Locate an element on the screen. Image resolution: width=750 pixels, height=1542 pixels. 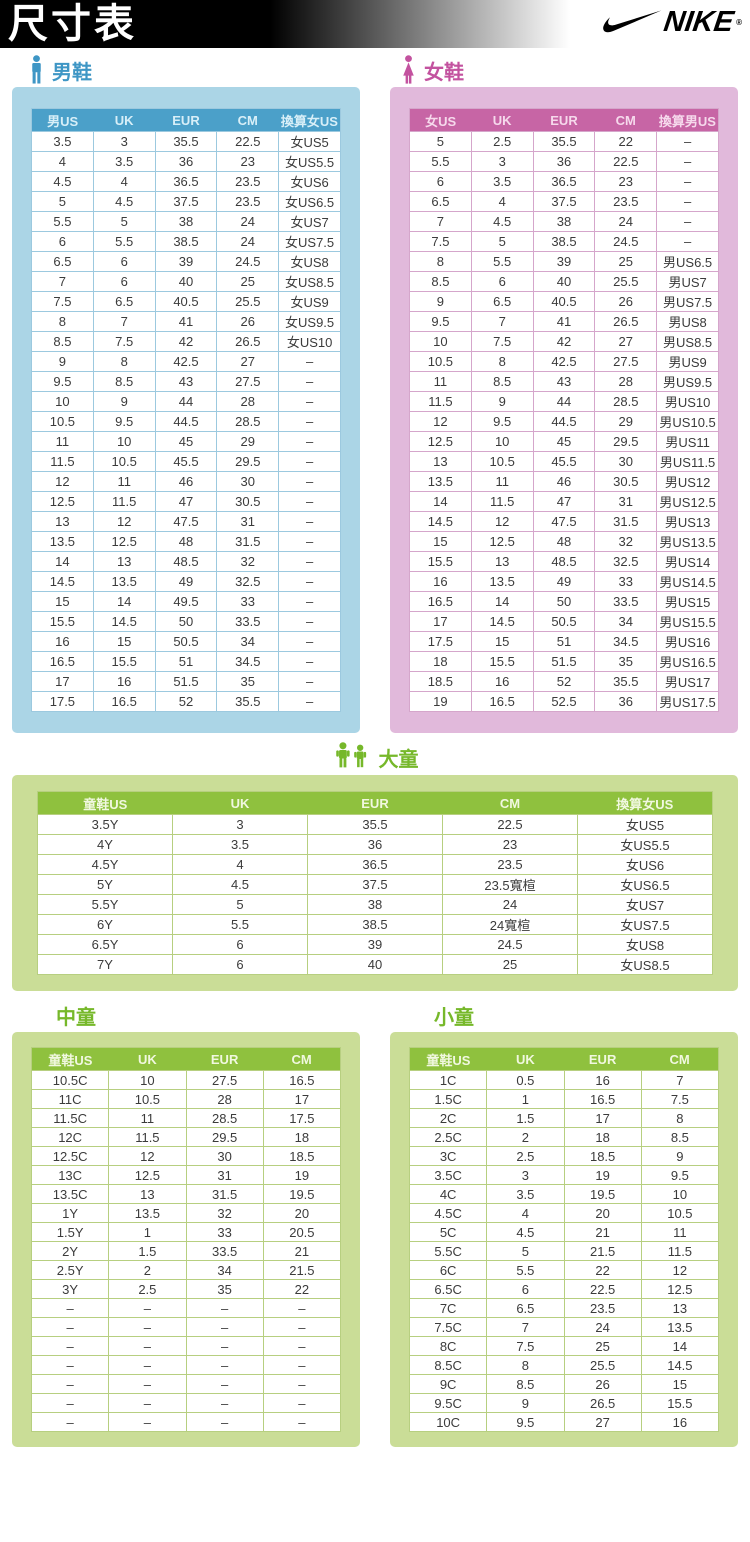
table-row: 10 7.5 42 27 男US8.5 is located at coordinates (564, 341).